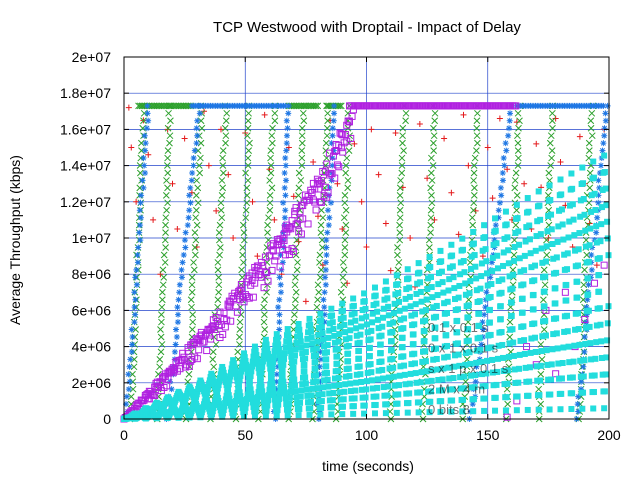 This screenshot has width=640, height=485. I want to click on series-1-point, so click(492, 198).